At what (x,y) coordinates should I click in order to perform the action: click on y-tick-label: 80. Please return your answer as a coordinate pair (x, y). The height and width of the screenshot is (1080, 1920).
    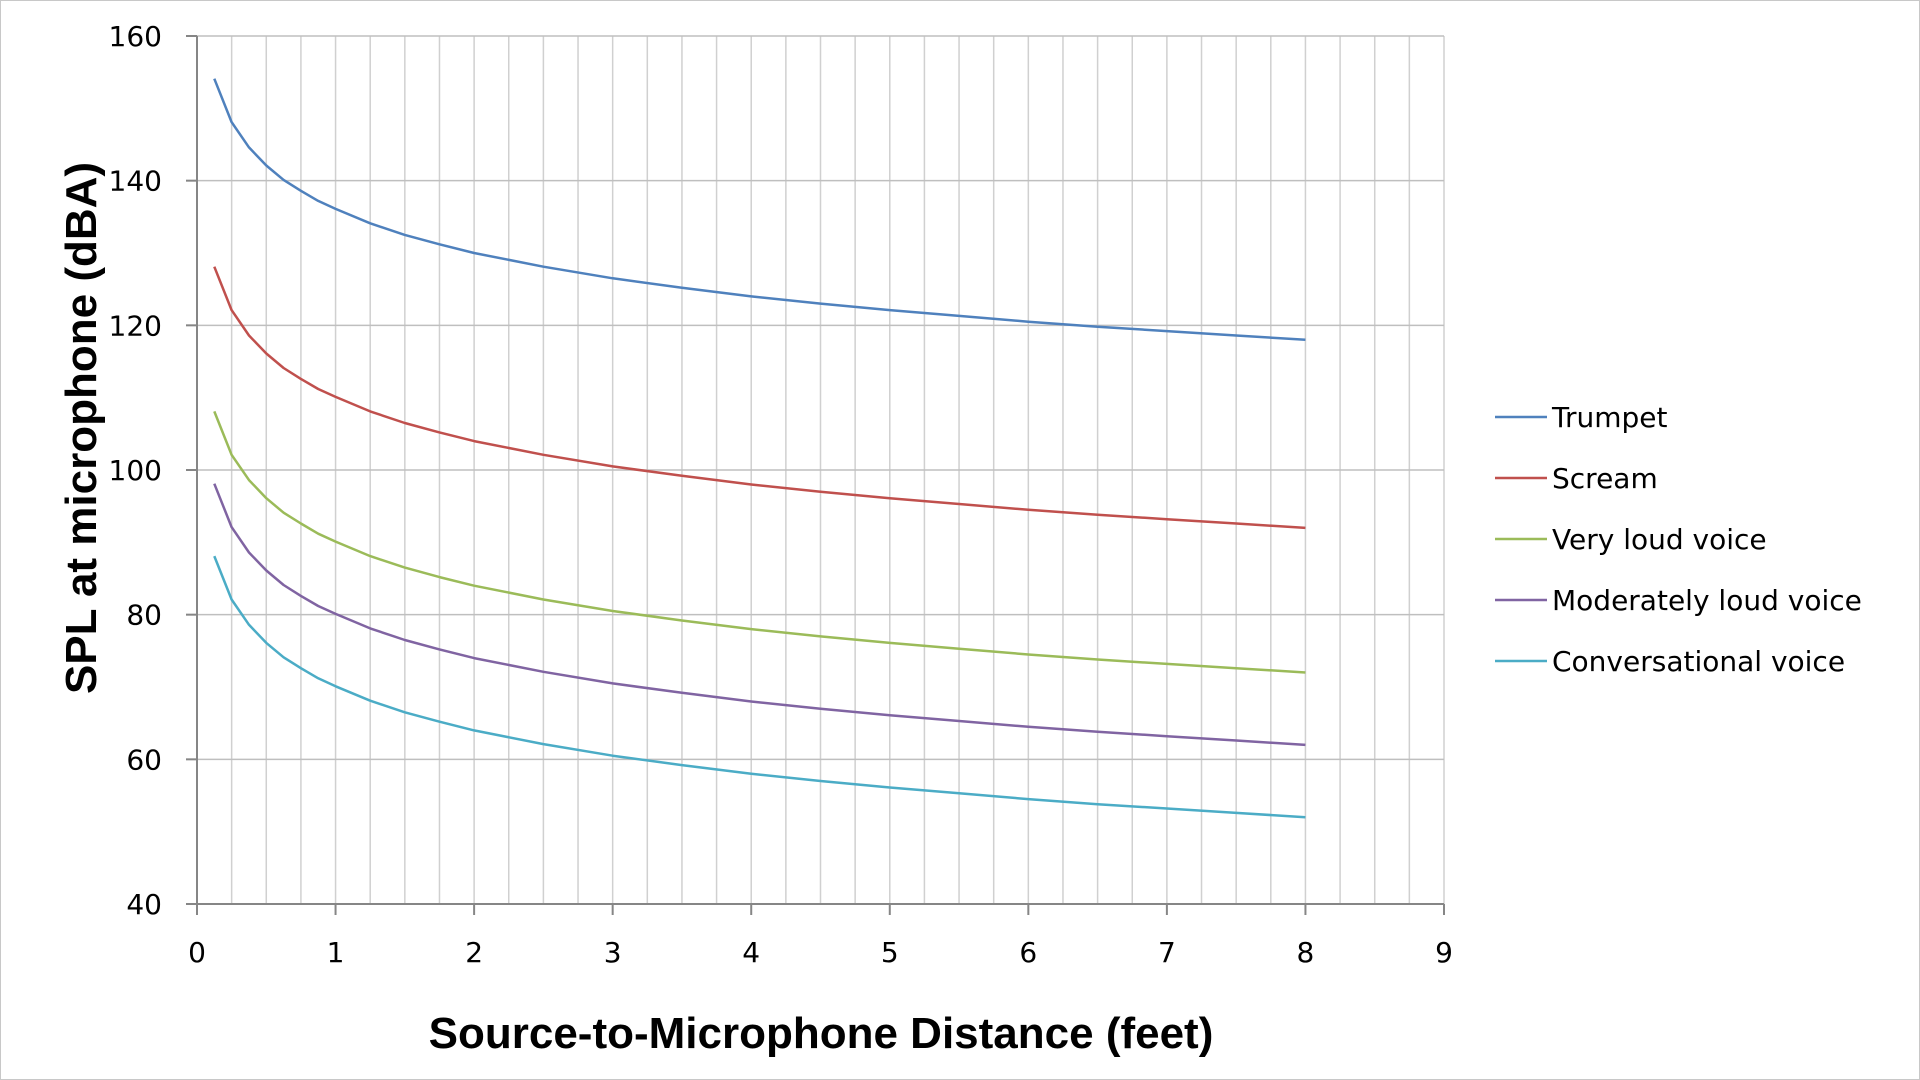
    Looking at the image, I should click on (144, 615).